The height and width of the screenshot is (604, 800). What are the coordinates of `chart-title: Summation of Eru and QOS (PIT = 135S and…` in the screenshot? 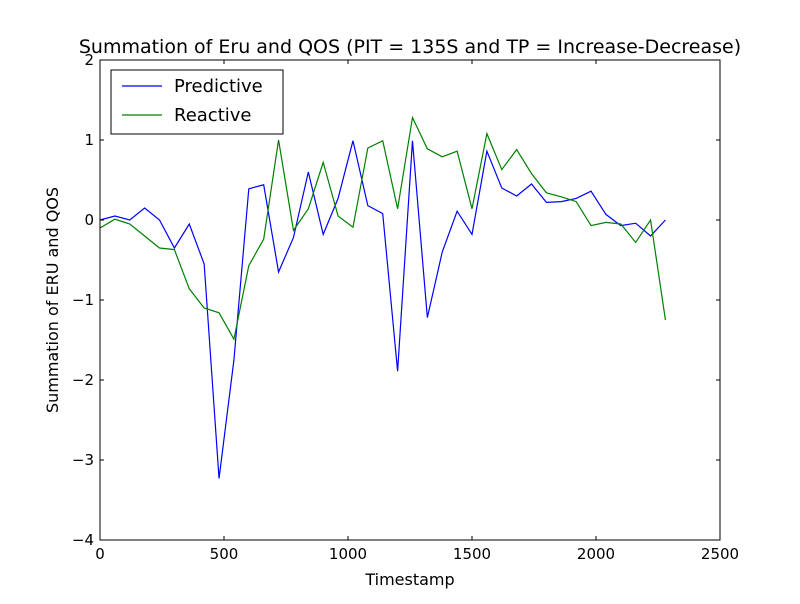 It's located at (410, 47).